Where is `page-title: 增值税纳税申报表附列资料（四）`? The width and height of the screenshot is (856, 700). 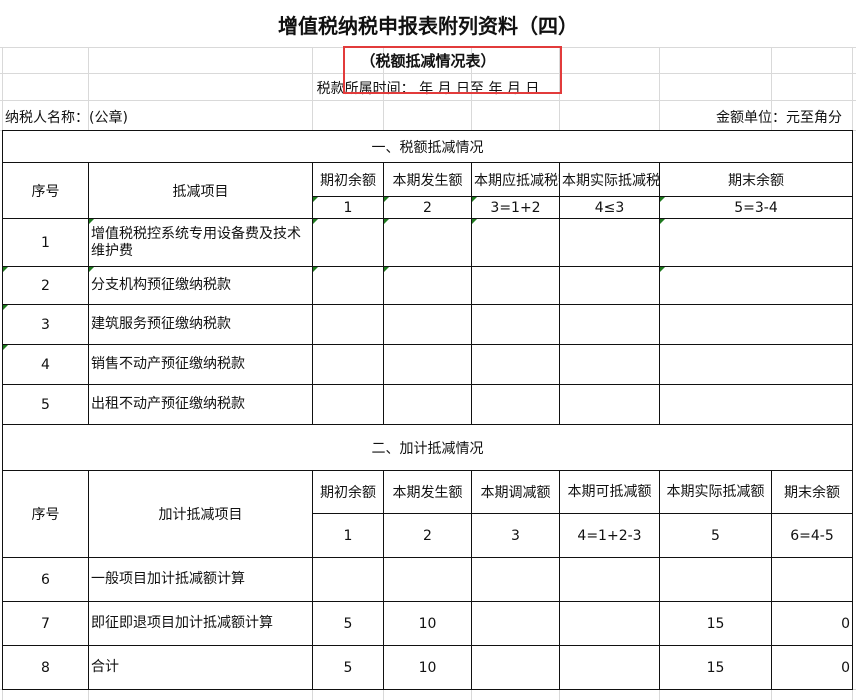
page-title: 增值税纳税申报表附列资料（四） is located at coordinates (428, 26).